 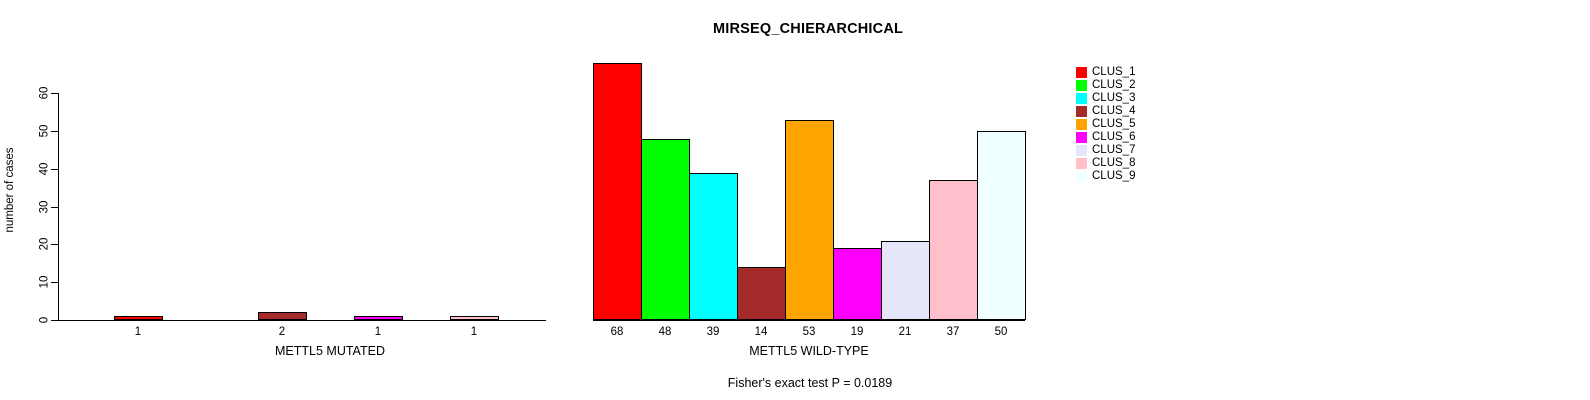 I want to click on x-axis-title-wildtype: METTL5 WILD-TYPE, so click(x=809, y=351).